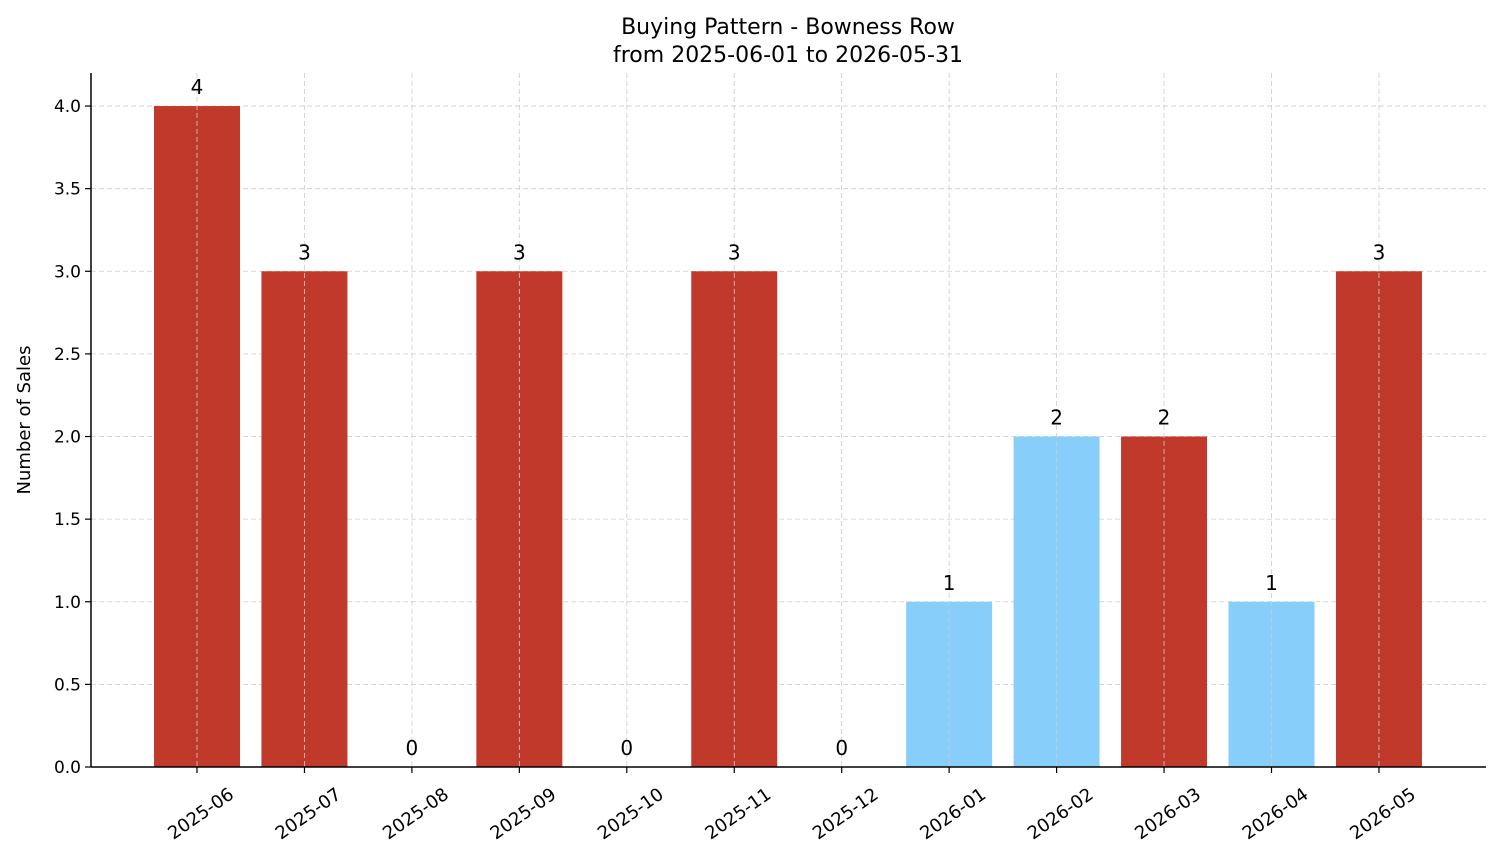 This screenshot has width=1501, height=868. Describe the element at coordinates (67, 520) in the screenshot. I see `y-tick-label: 1.5` at that location.